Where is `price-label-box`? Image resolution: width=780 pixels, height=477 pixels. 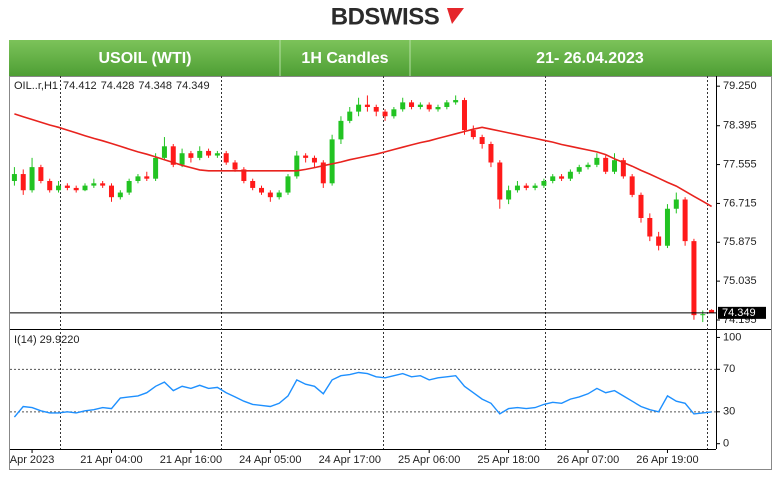
price-label-box is located at coordinates (742, 312).